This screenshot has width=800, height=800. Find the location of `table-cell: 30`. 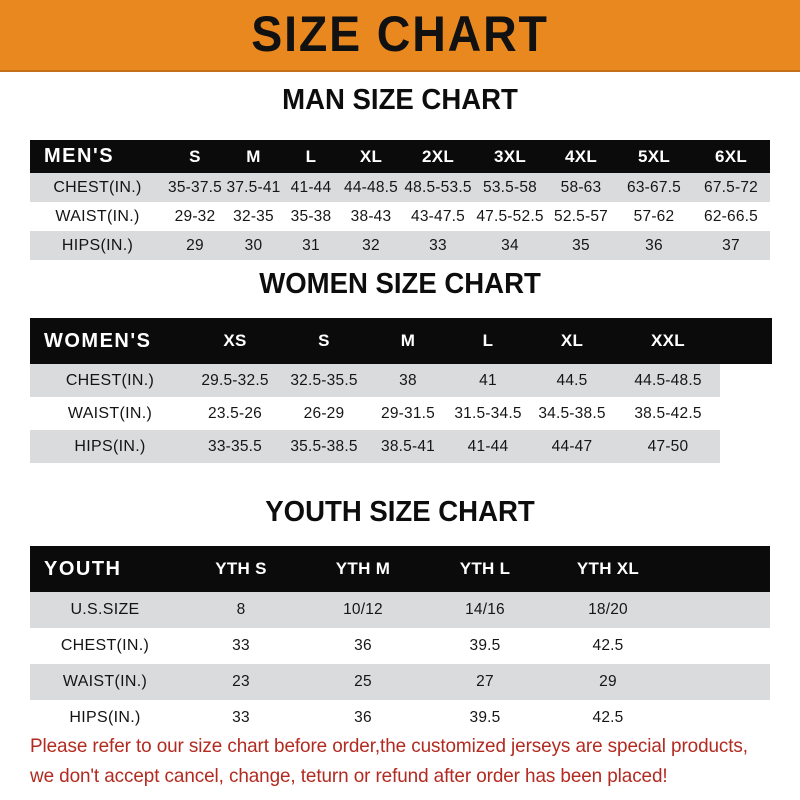

table-cell: 30 is located at coordinates (253, 245).